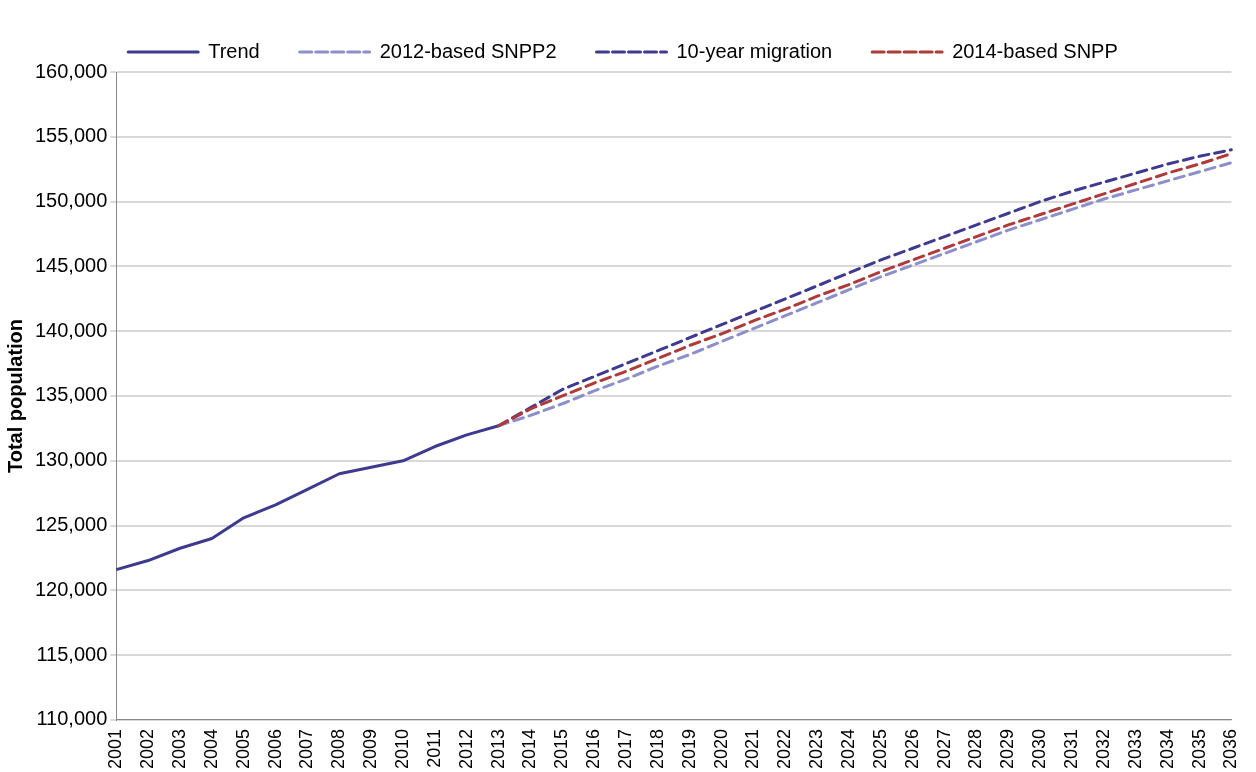 The height and width of the screenshot is (772, 1256). Describe the element at coordinates (72, 718) in the screenshot. I see `y-tick-label: 110,000` at that location.